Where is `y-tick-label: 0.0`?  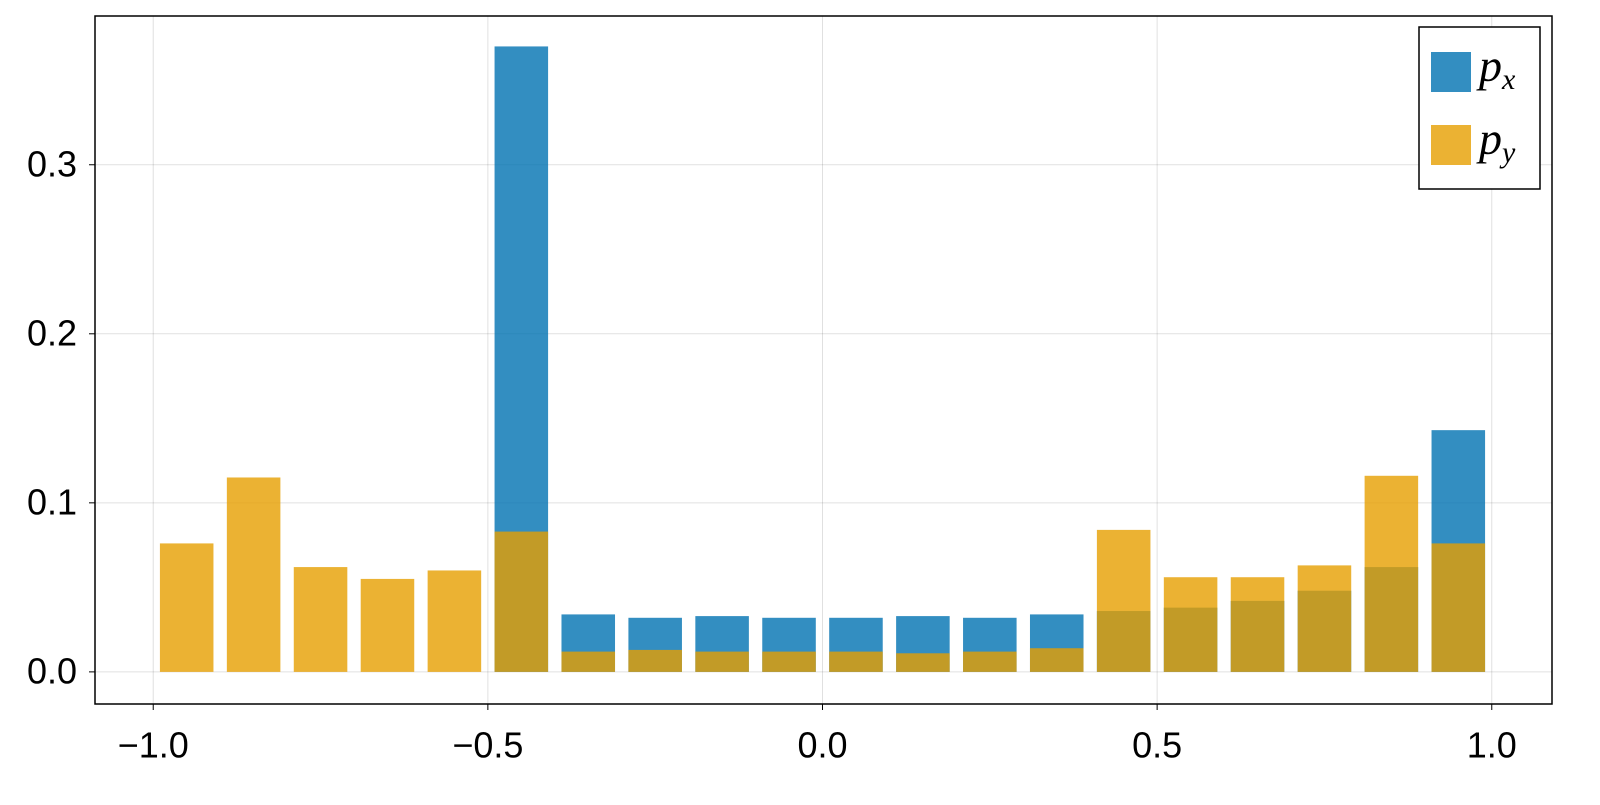 y-tick-label: 0.0 is located at coordinates (52, 670).